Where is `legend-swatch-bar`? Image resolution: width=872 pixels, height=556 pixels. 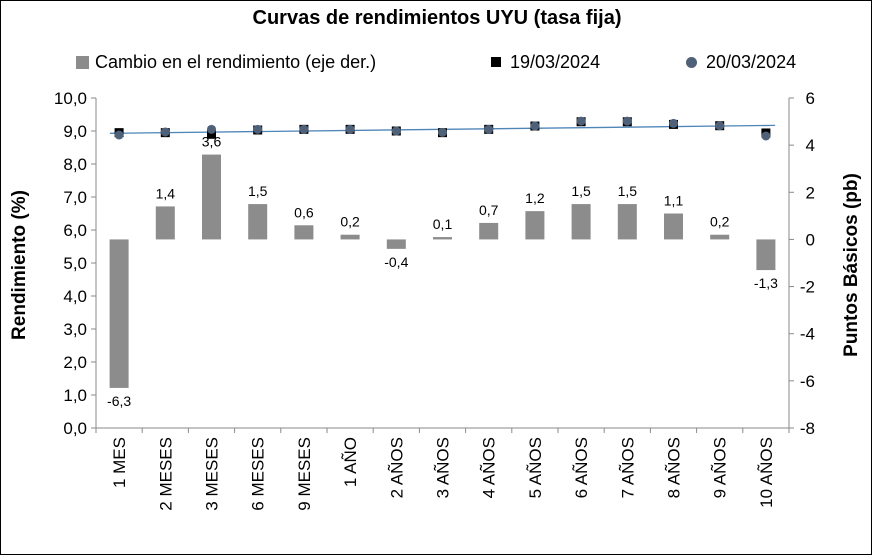 legend-swatch-bar is located at coordinates (82, 62).